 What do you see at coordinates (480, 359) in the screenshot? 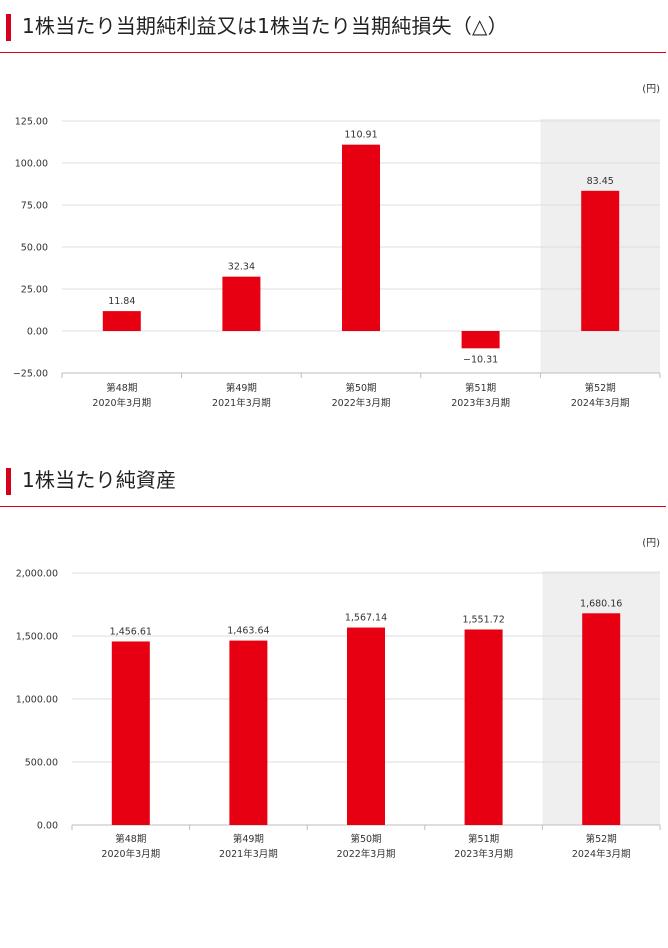
I see `value-label: −10.31` at bounding box center [480, 359].